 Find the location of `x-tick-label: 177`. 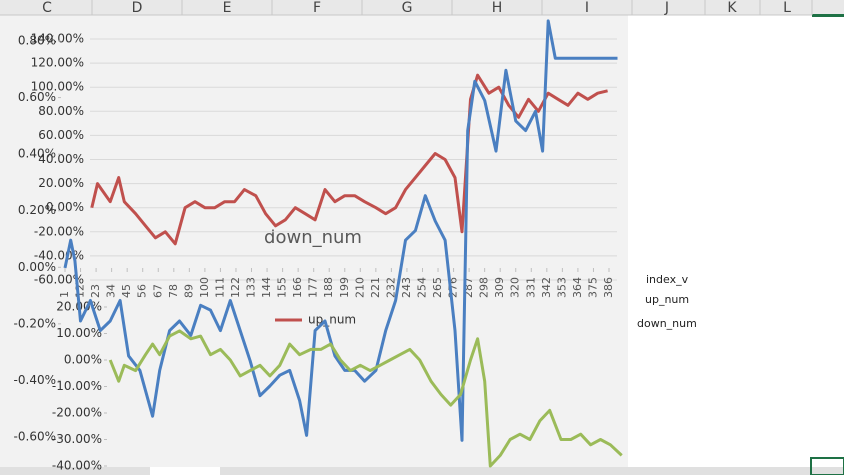

x-tick-label: 177 is located at coordinates (313, 287).